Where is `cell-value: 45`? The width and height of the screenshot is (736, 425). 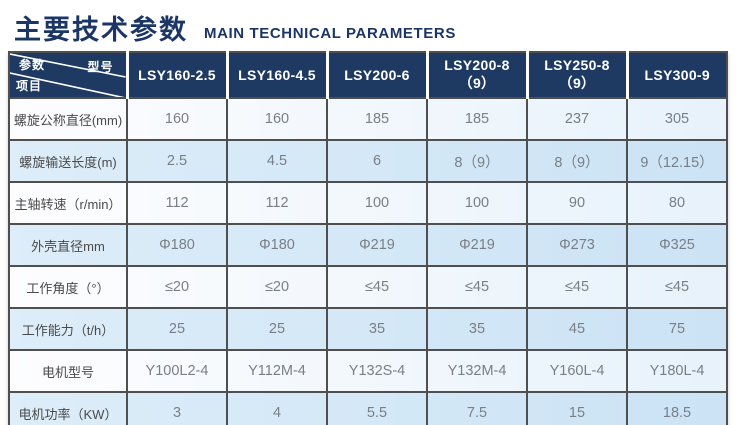 cell-value: 45 is located at coordinates (577, 329).